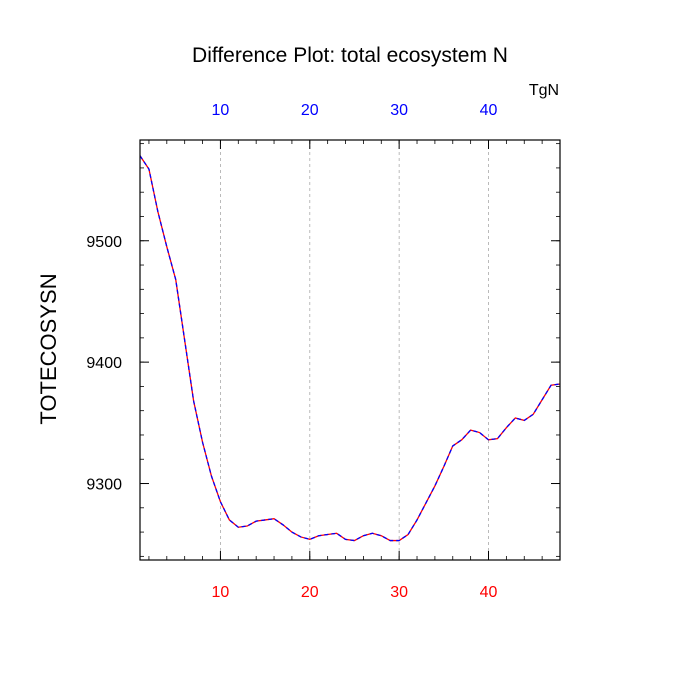  What do you see at coordinates (48, 348) in the screenshot?
I see `y-axis-label: TOTECOSYSN` at bounding box center [48, 348].